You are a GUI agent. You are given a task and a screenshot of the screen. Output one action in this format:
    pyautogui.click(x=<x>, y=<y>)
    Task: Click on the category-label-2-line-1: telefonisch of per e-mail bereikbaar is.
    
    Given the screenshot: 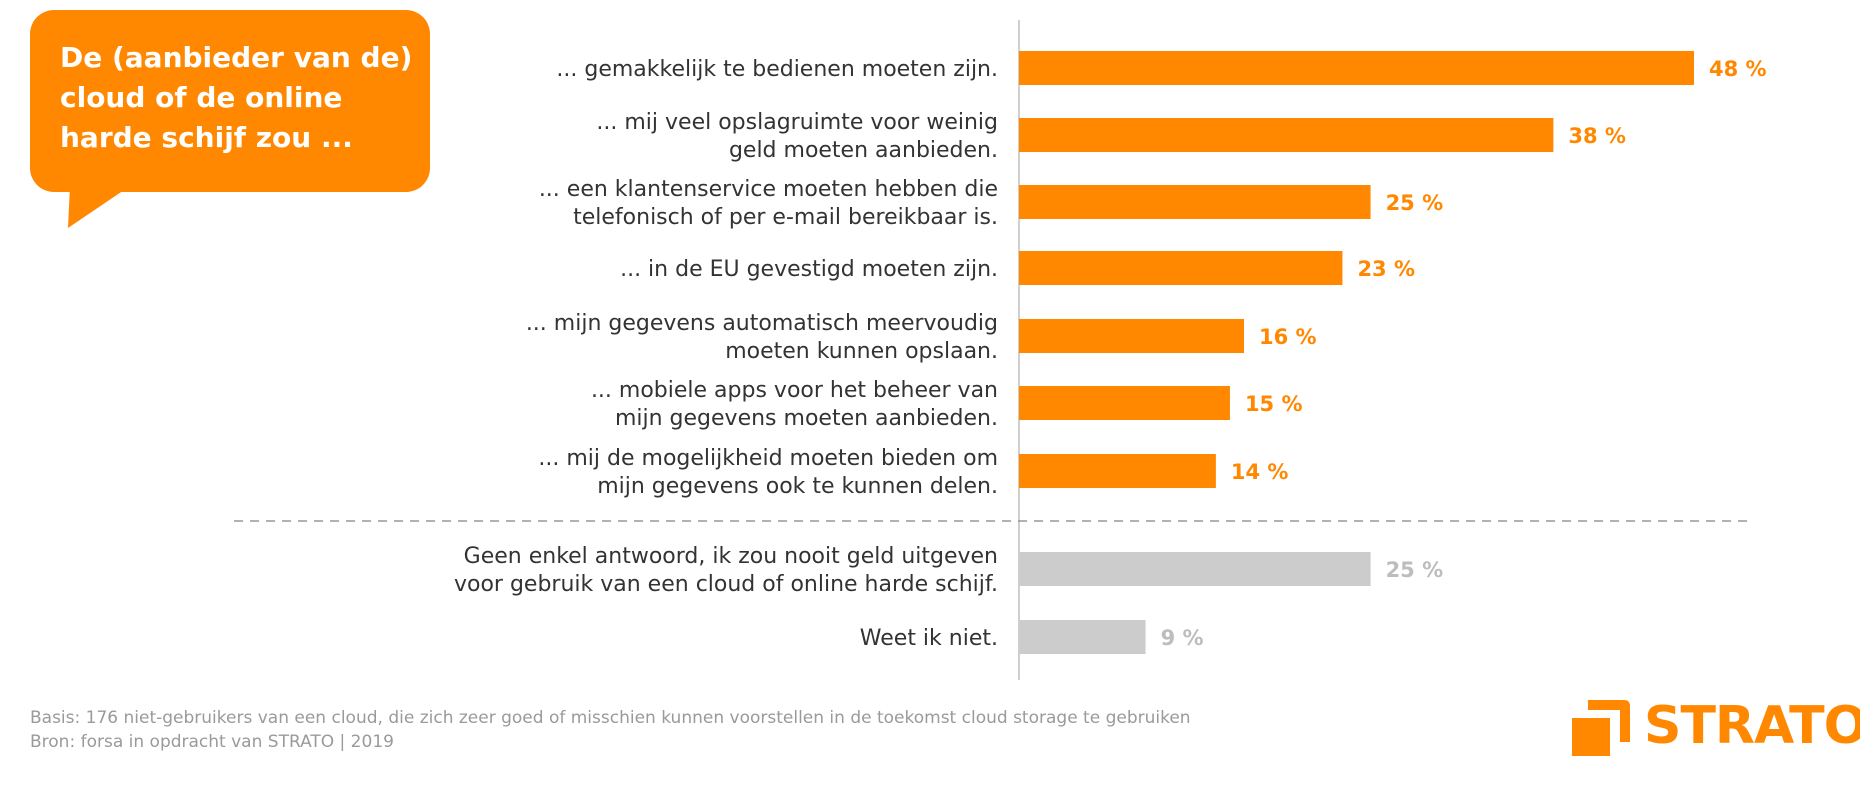 What is the action you would take?
    pyautogui.click(x=785, y=217)
    